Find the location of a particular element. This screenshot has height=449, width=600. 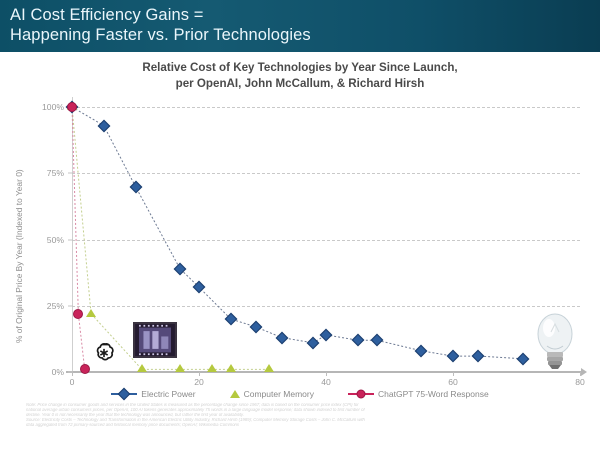

x-axis-tick-label: 60 is located at coordinates (453, 382).